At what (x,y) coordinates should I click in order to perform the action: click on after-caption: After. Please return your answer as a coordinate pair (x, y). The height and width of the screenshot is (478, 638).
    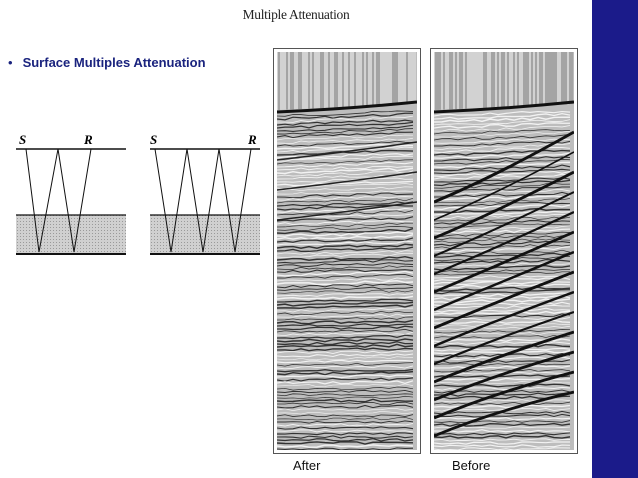
    Looking at the image, I should click on (307, 465).